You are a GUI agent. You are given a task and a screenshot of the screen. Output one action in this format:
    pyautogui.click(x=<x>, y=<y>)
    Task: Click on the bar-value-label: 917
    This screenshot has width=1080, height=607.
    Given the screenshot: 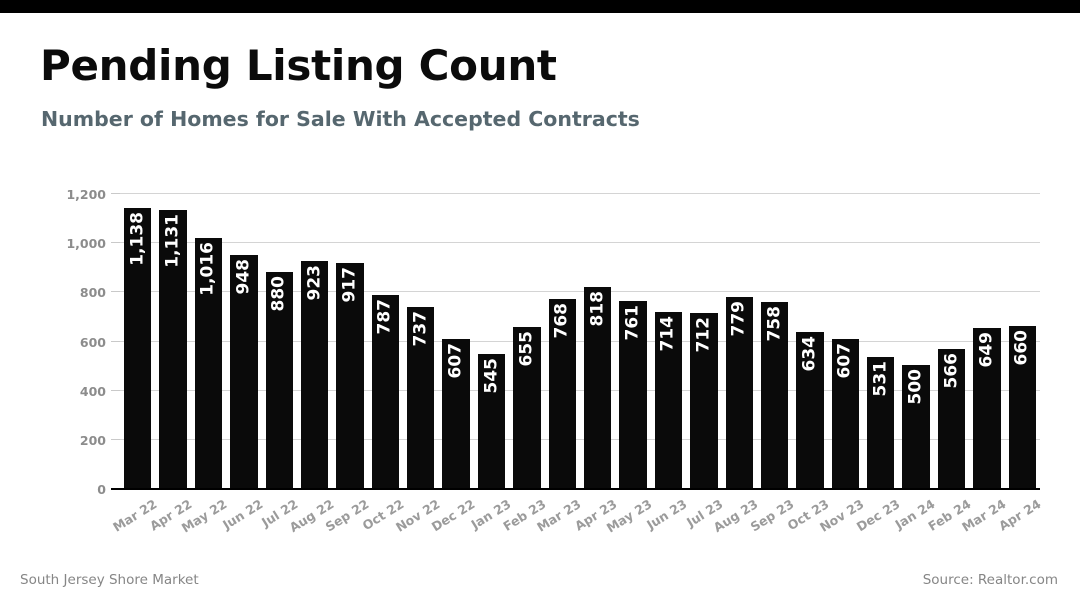 What is the action you would take?
    pyautogui.click(x=349, y=284)
    